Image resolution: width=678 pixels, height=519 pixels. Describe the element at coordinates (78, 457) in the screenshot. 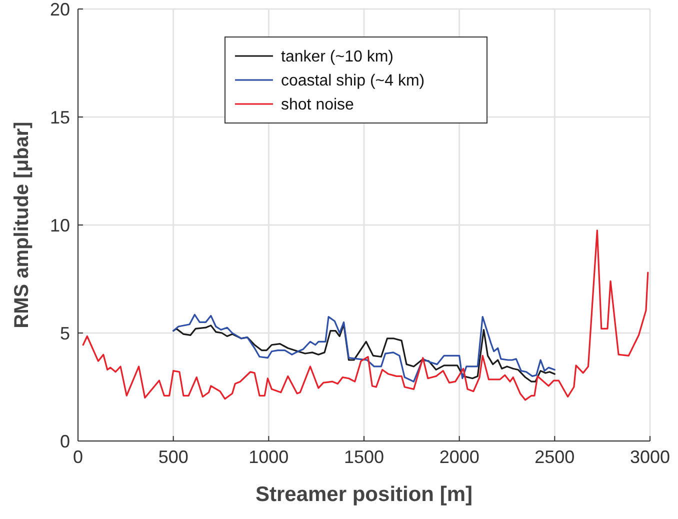

I see `x-tick-label: 0` at that location.